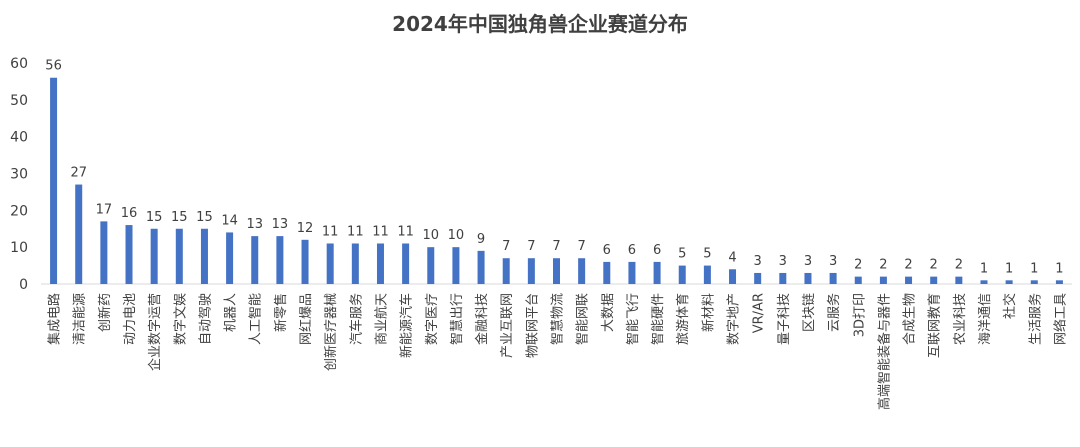 Image resolution: width=1080 pixels, height=447 pixels. What do you see at coordinates (78, 173) in the screenshot?
I see `data-label: 27` at bounding box center [78, 173].